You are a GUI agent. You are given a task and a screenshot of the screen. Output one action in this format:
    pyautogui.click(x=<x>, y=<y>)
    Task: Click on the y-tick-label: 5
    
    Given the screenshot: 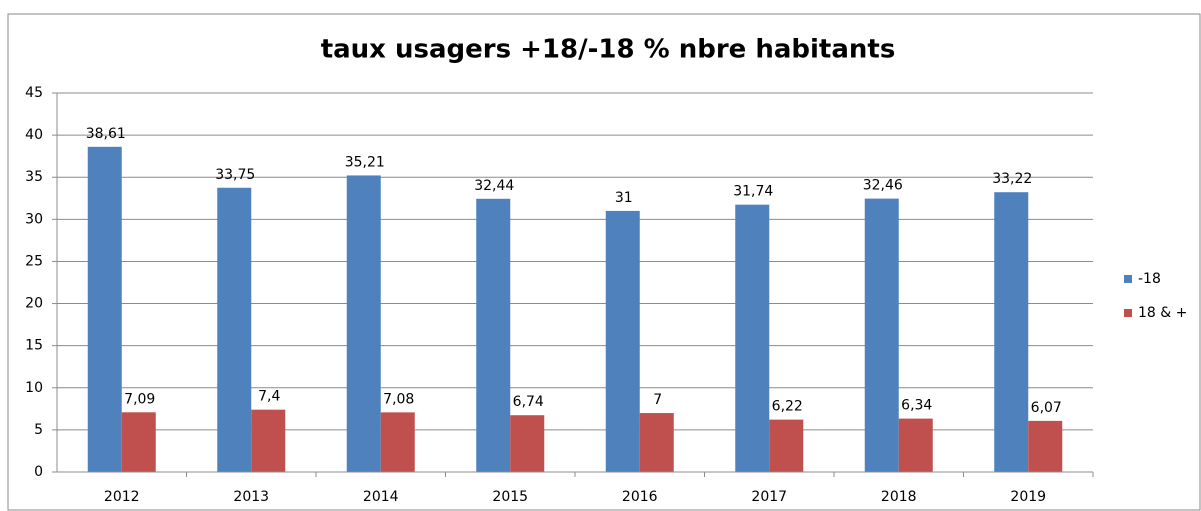 What is the action you would take?
    pyautogui.click(x=38, y=430)
    